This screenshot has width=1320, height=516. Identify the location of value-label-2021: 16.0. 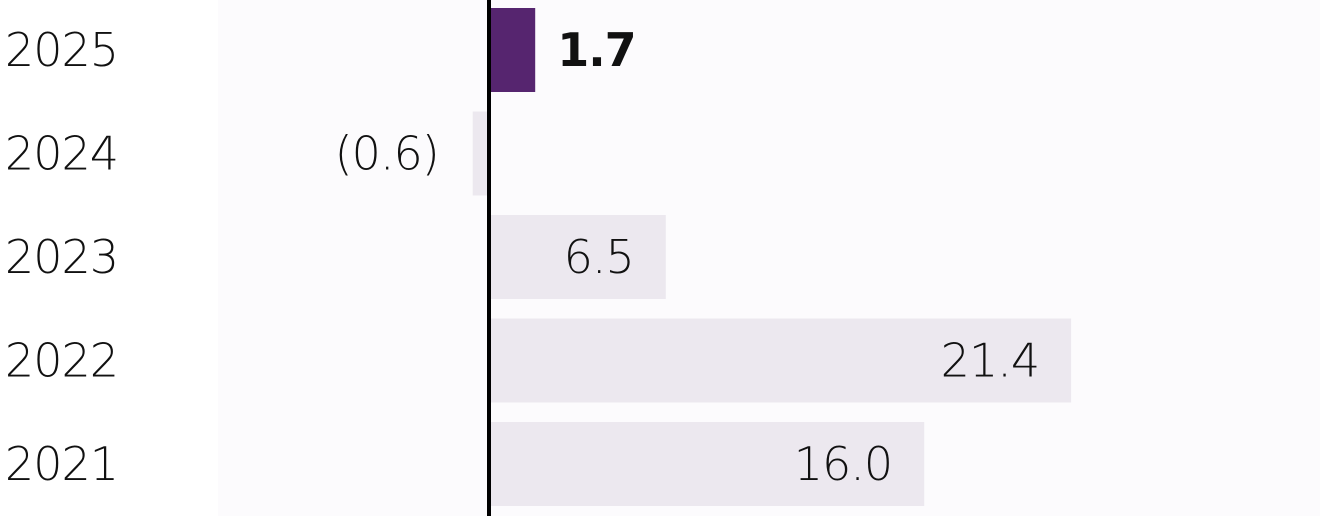
(843, 464).